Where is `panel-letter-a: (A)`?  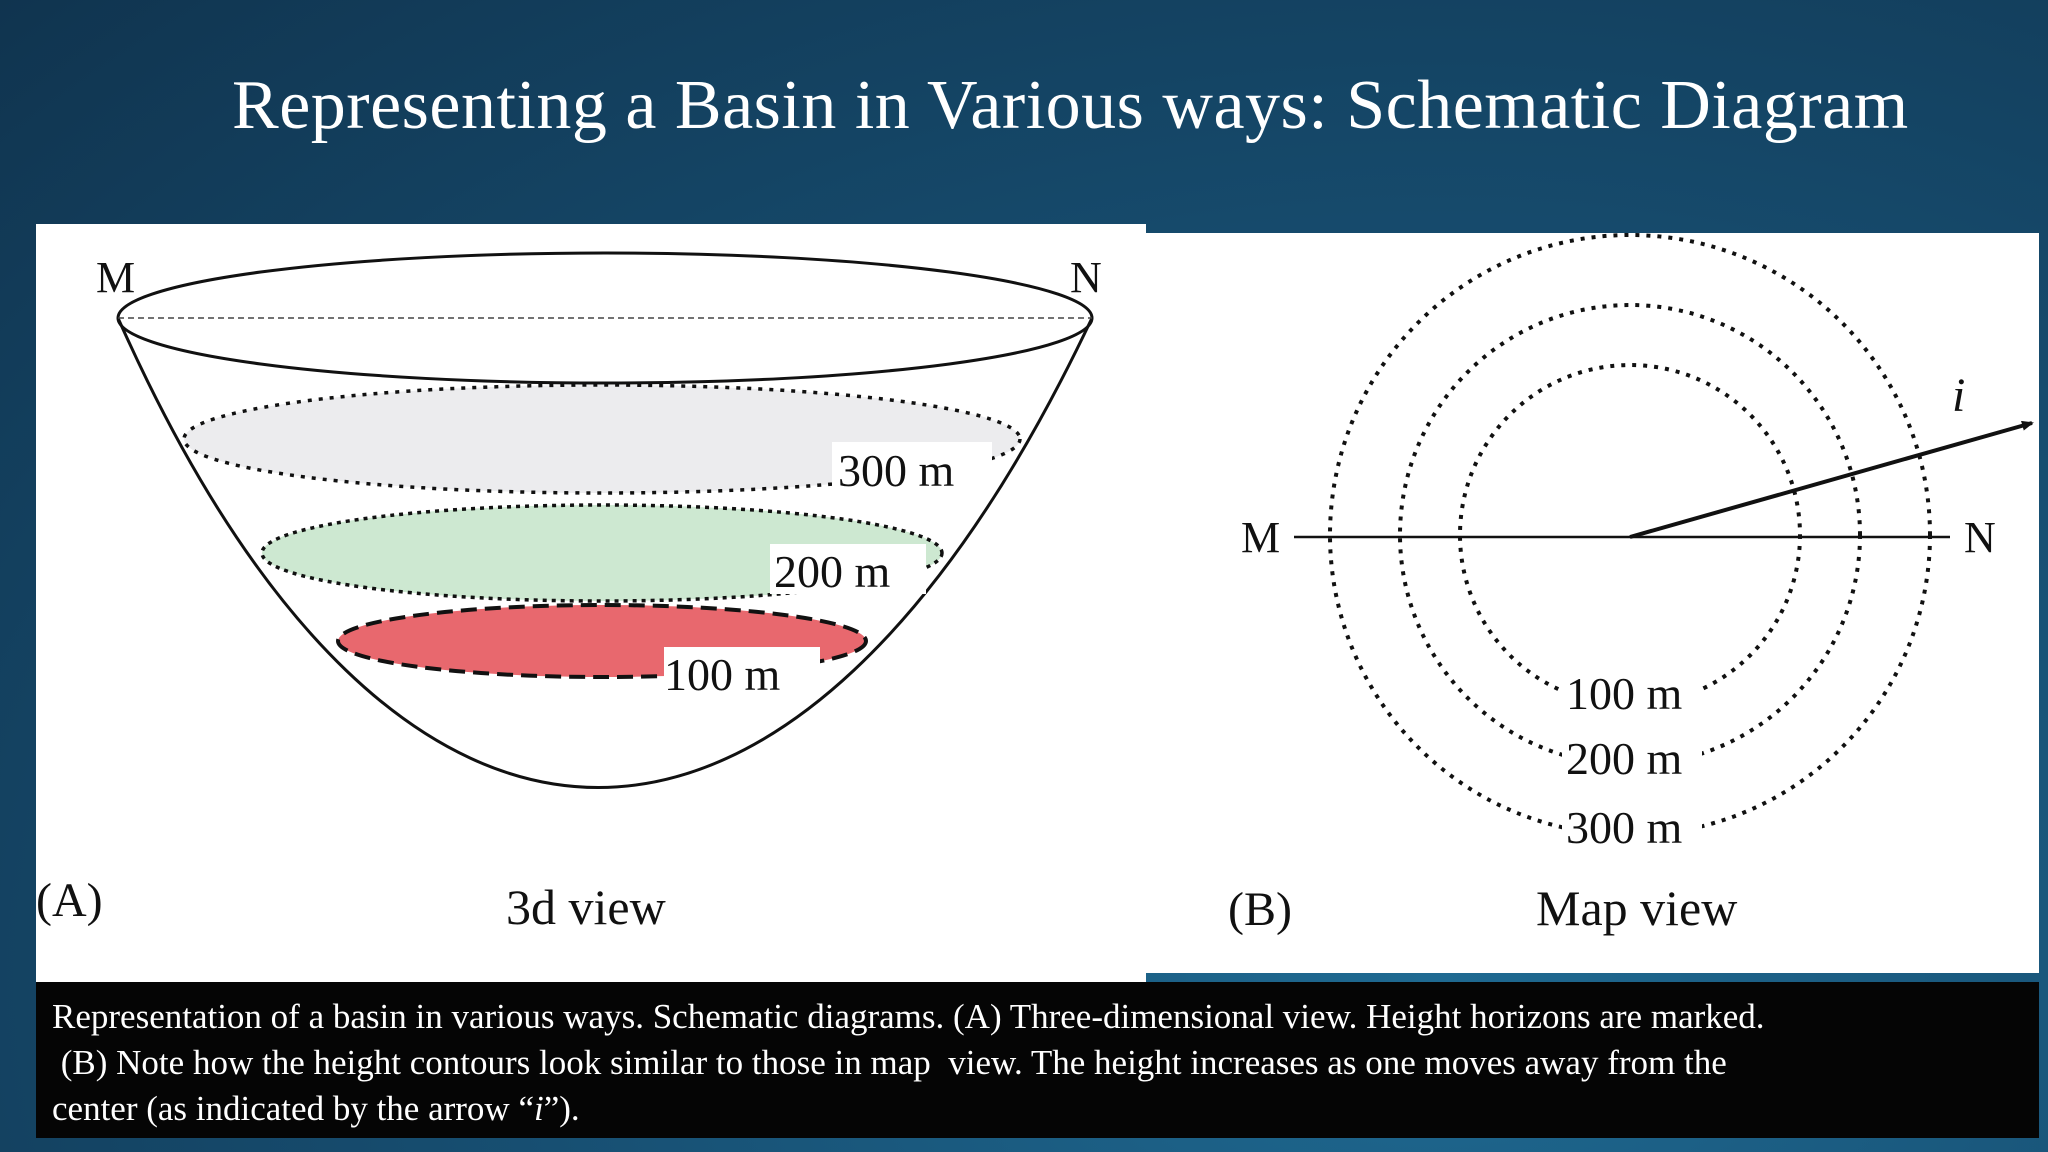
panel-letter-a: (A) is located at coordinates (69, 900).